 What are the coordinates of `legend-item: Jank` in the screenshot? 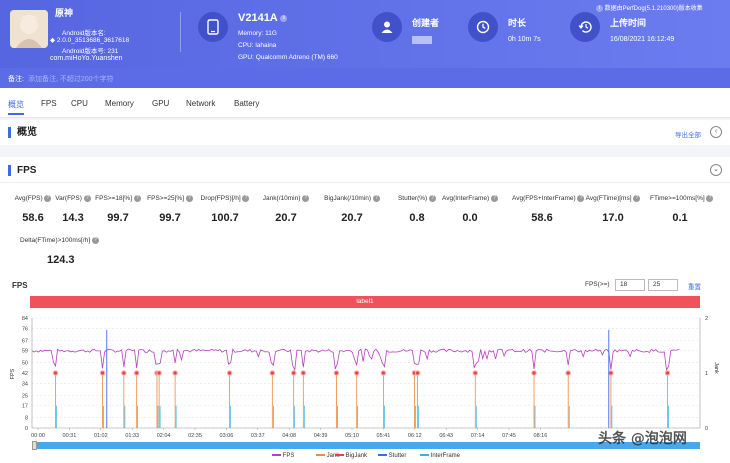 It's located at (327, 456).